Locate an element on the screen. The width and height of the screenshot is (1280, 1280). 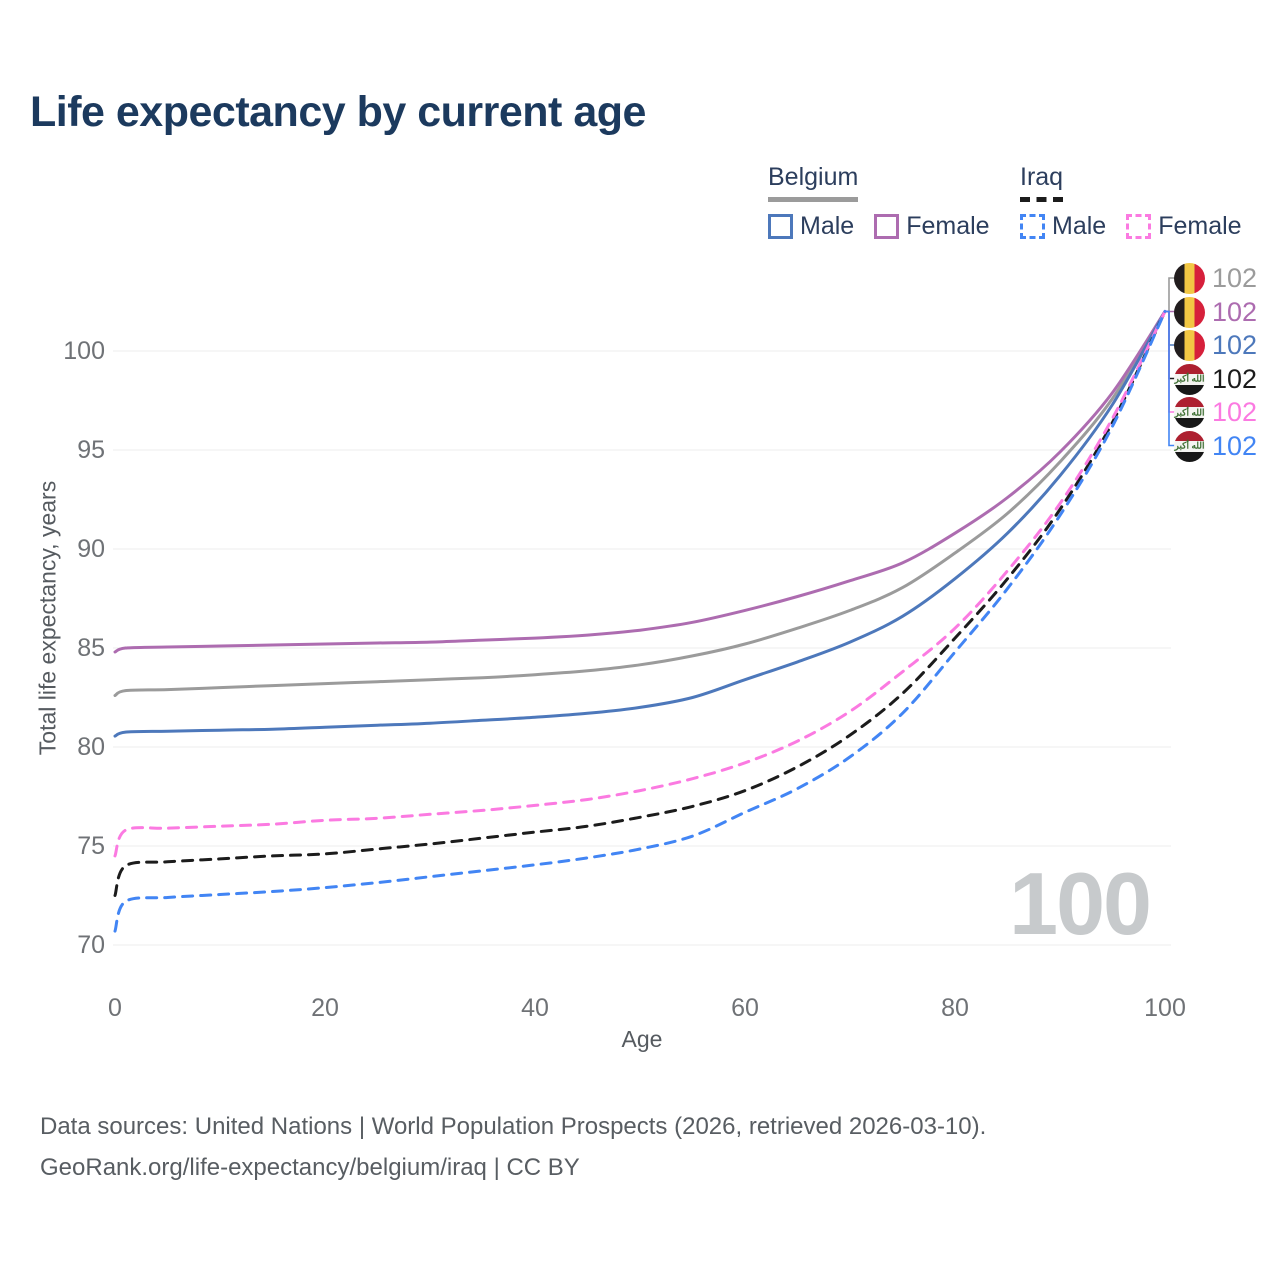
legend-country-belgium: Belgium is located at coordinates (813, 182).